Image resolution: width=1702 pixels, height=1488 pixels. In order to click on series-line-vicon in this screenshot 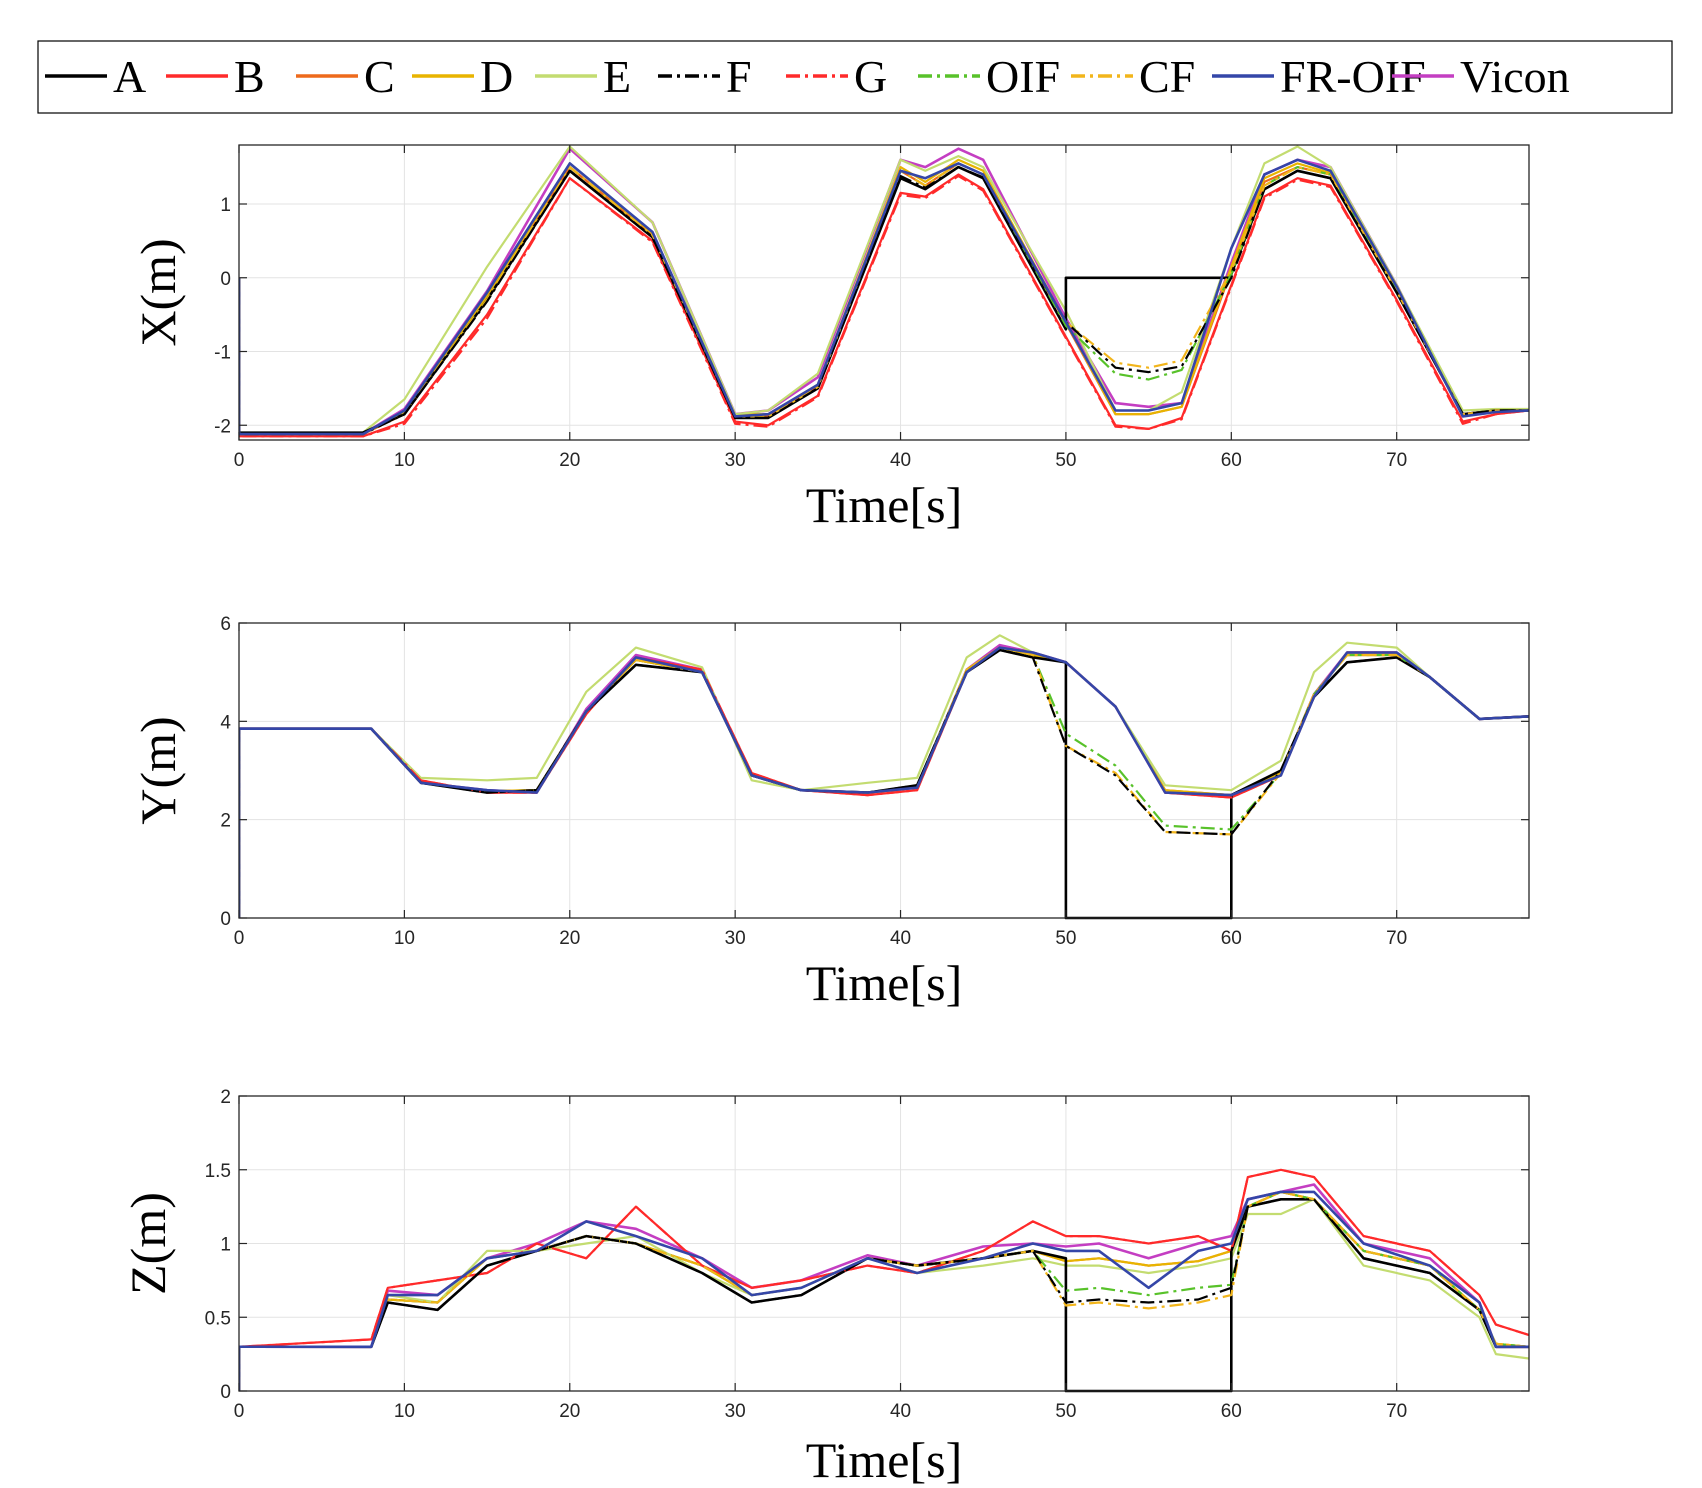, I will do `click(884, 291)`.